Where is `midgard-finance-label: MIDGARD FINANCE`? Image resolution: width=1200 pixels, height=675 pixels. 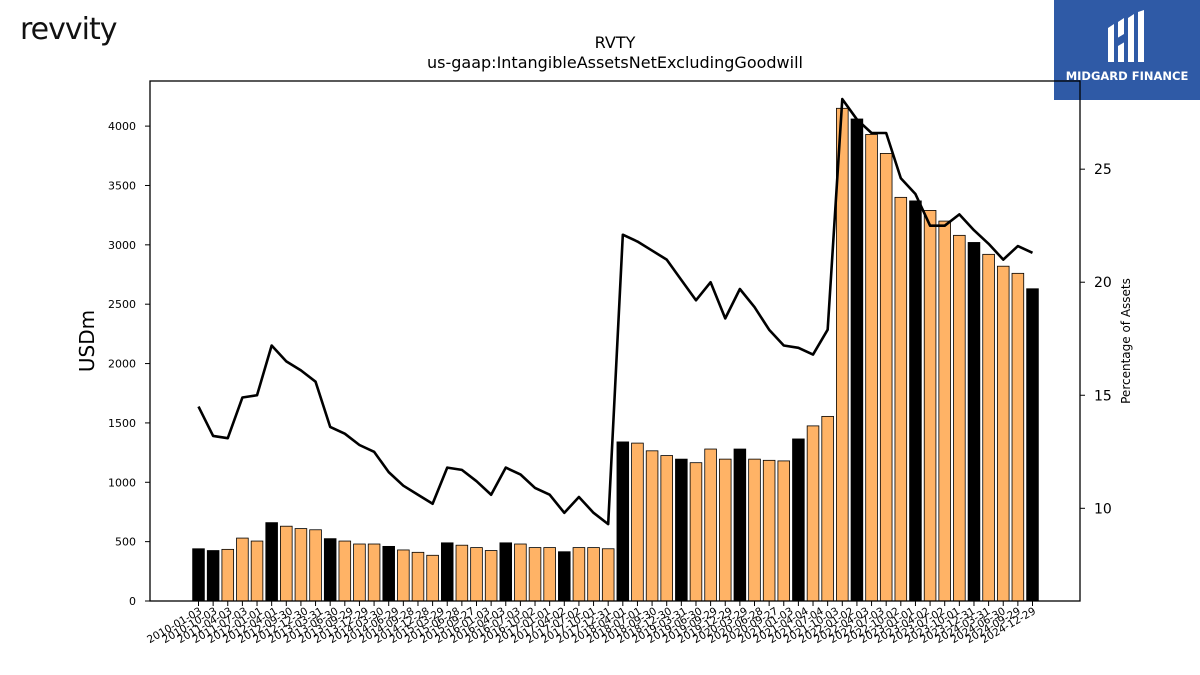 midgard-finance-label: MIDGARD FINANCE is located at coordinates (1127, 76).